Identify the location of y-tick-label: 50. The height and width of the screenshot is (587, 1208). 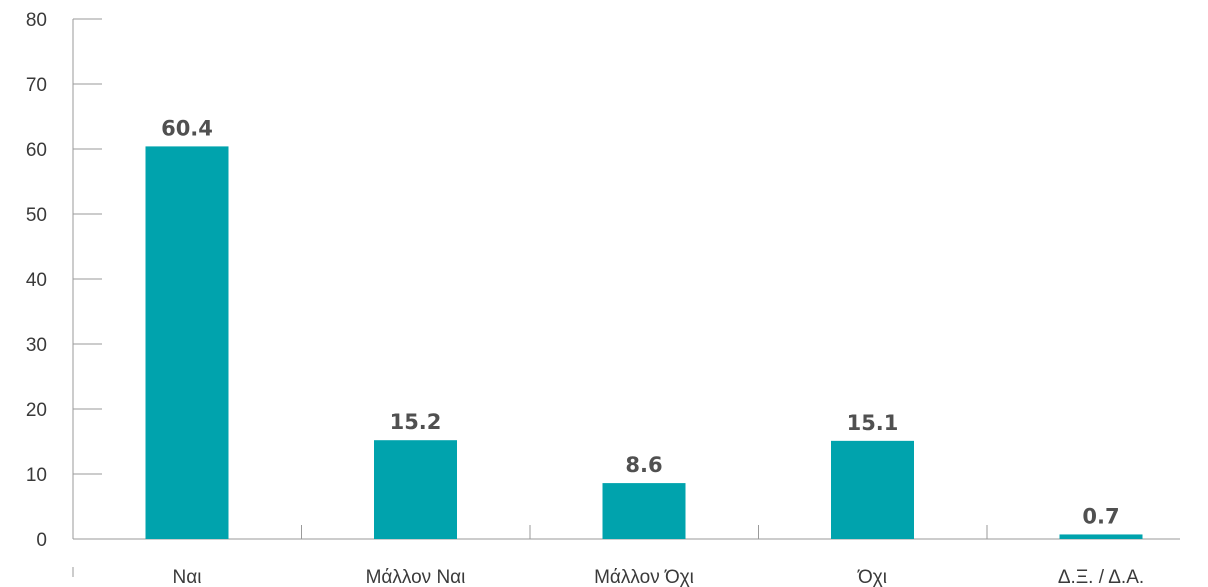
(36, 215).